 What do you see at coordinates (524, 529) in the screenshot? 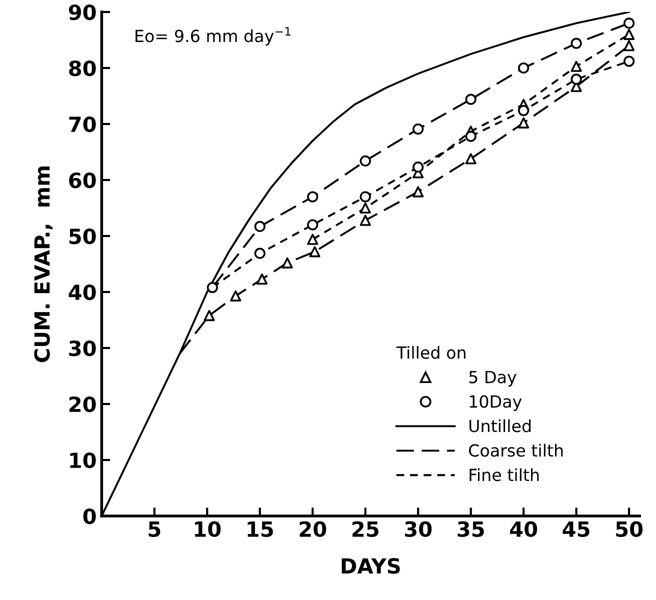
I see `x-tick-label: 40` at bounding box center [524, 529].